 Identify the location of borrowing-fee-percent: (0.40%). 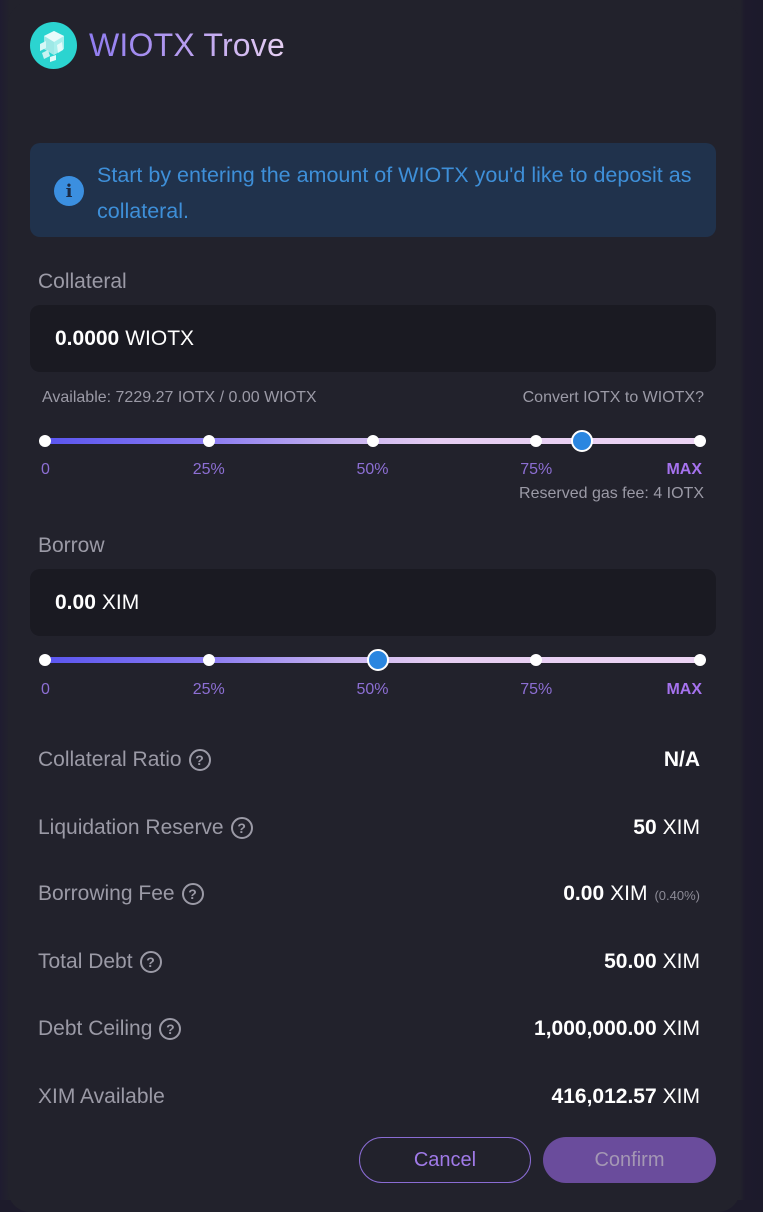
(677, 895).